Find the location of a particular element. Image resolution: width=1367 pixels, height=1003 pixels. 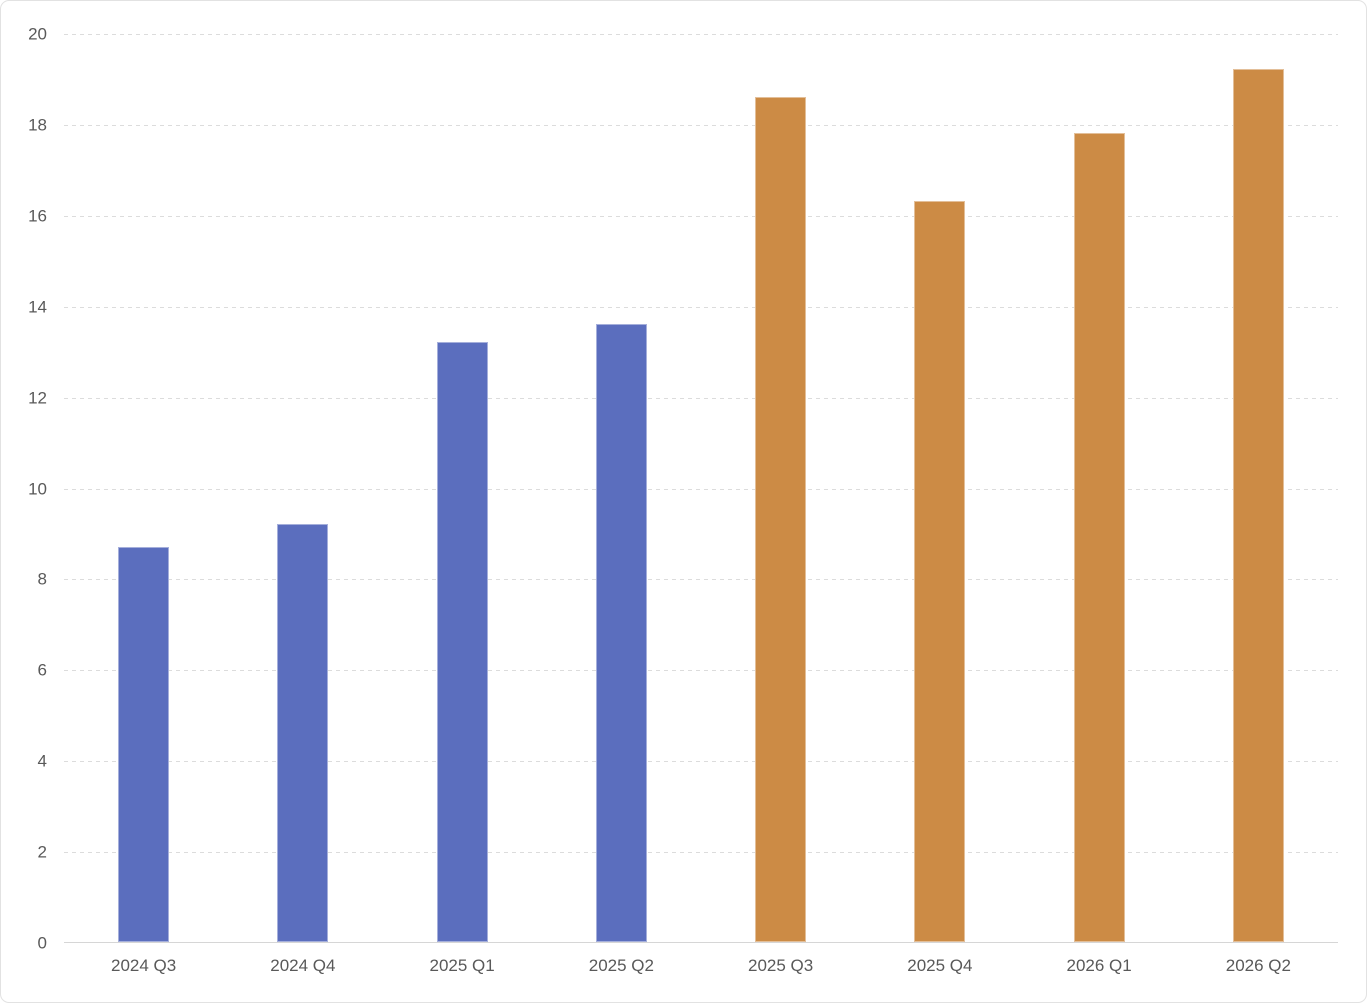

x-tick-label-2025-q3: 2025 Q3 is located at coordinates (781, 965).